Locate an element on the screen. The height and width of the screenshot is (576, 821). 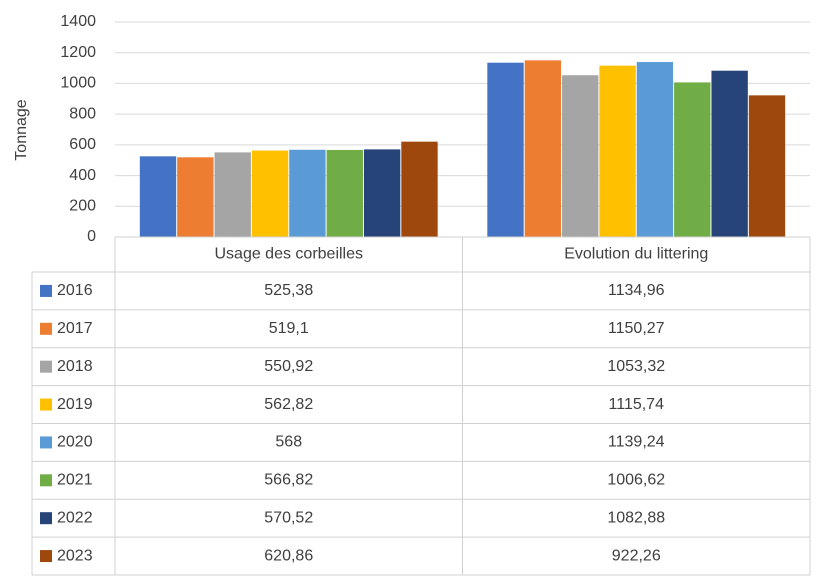
table-value: 525,38 is located at coordinates (288, 290).